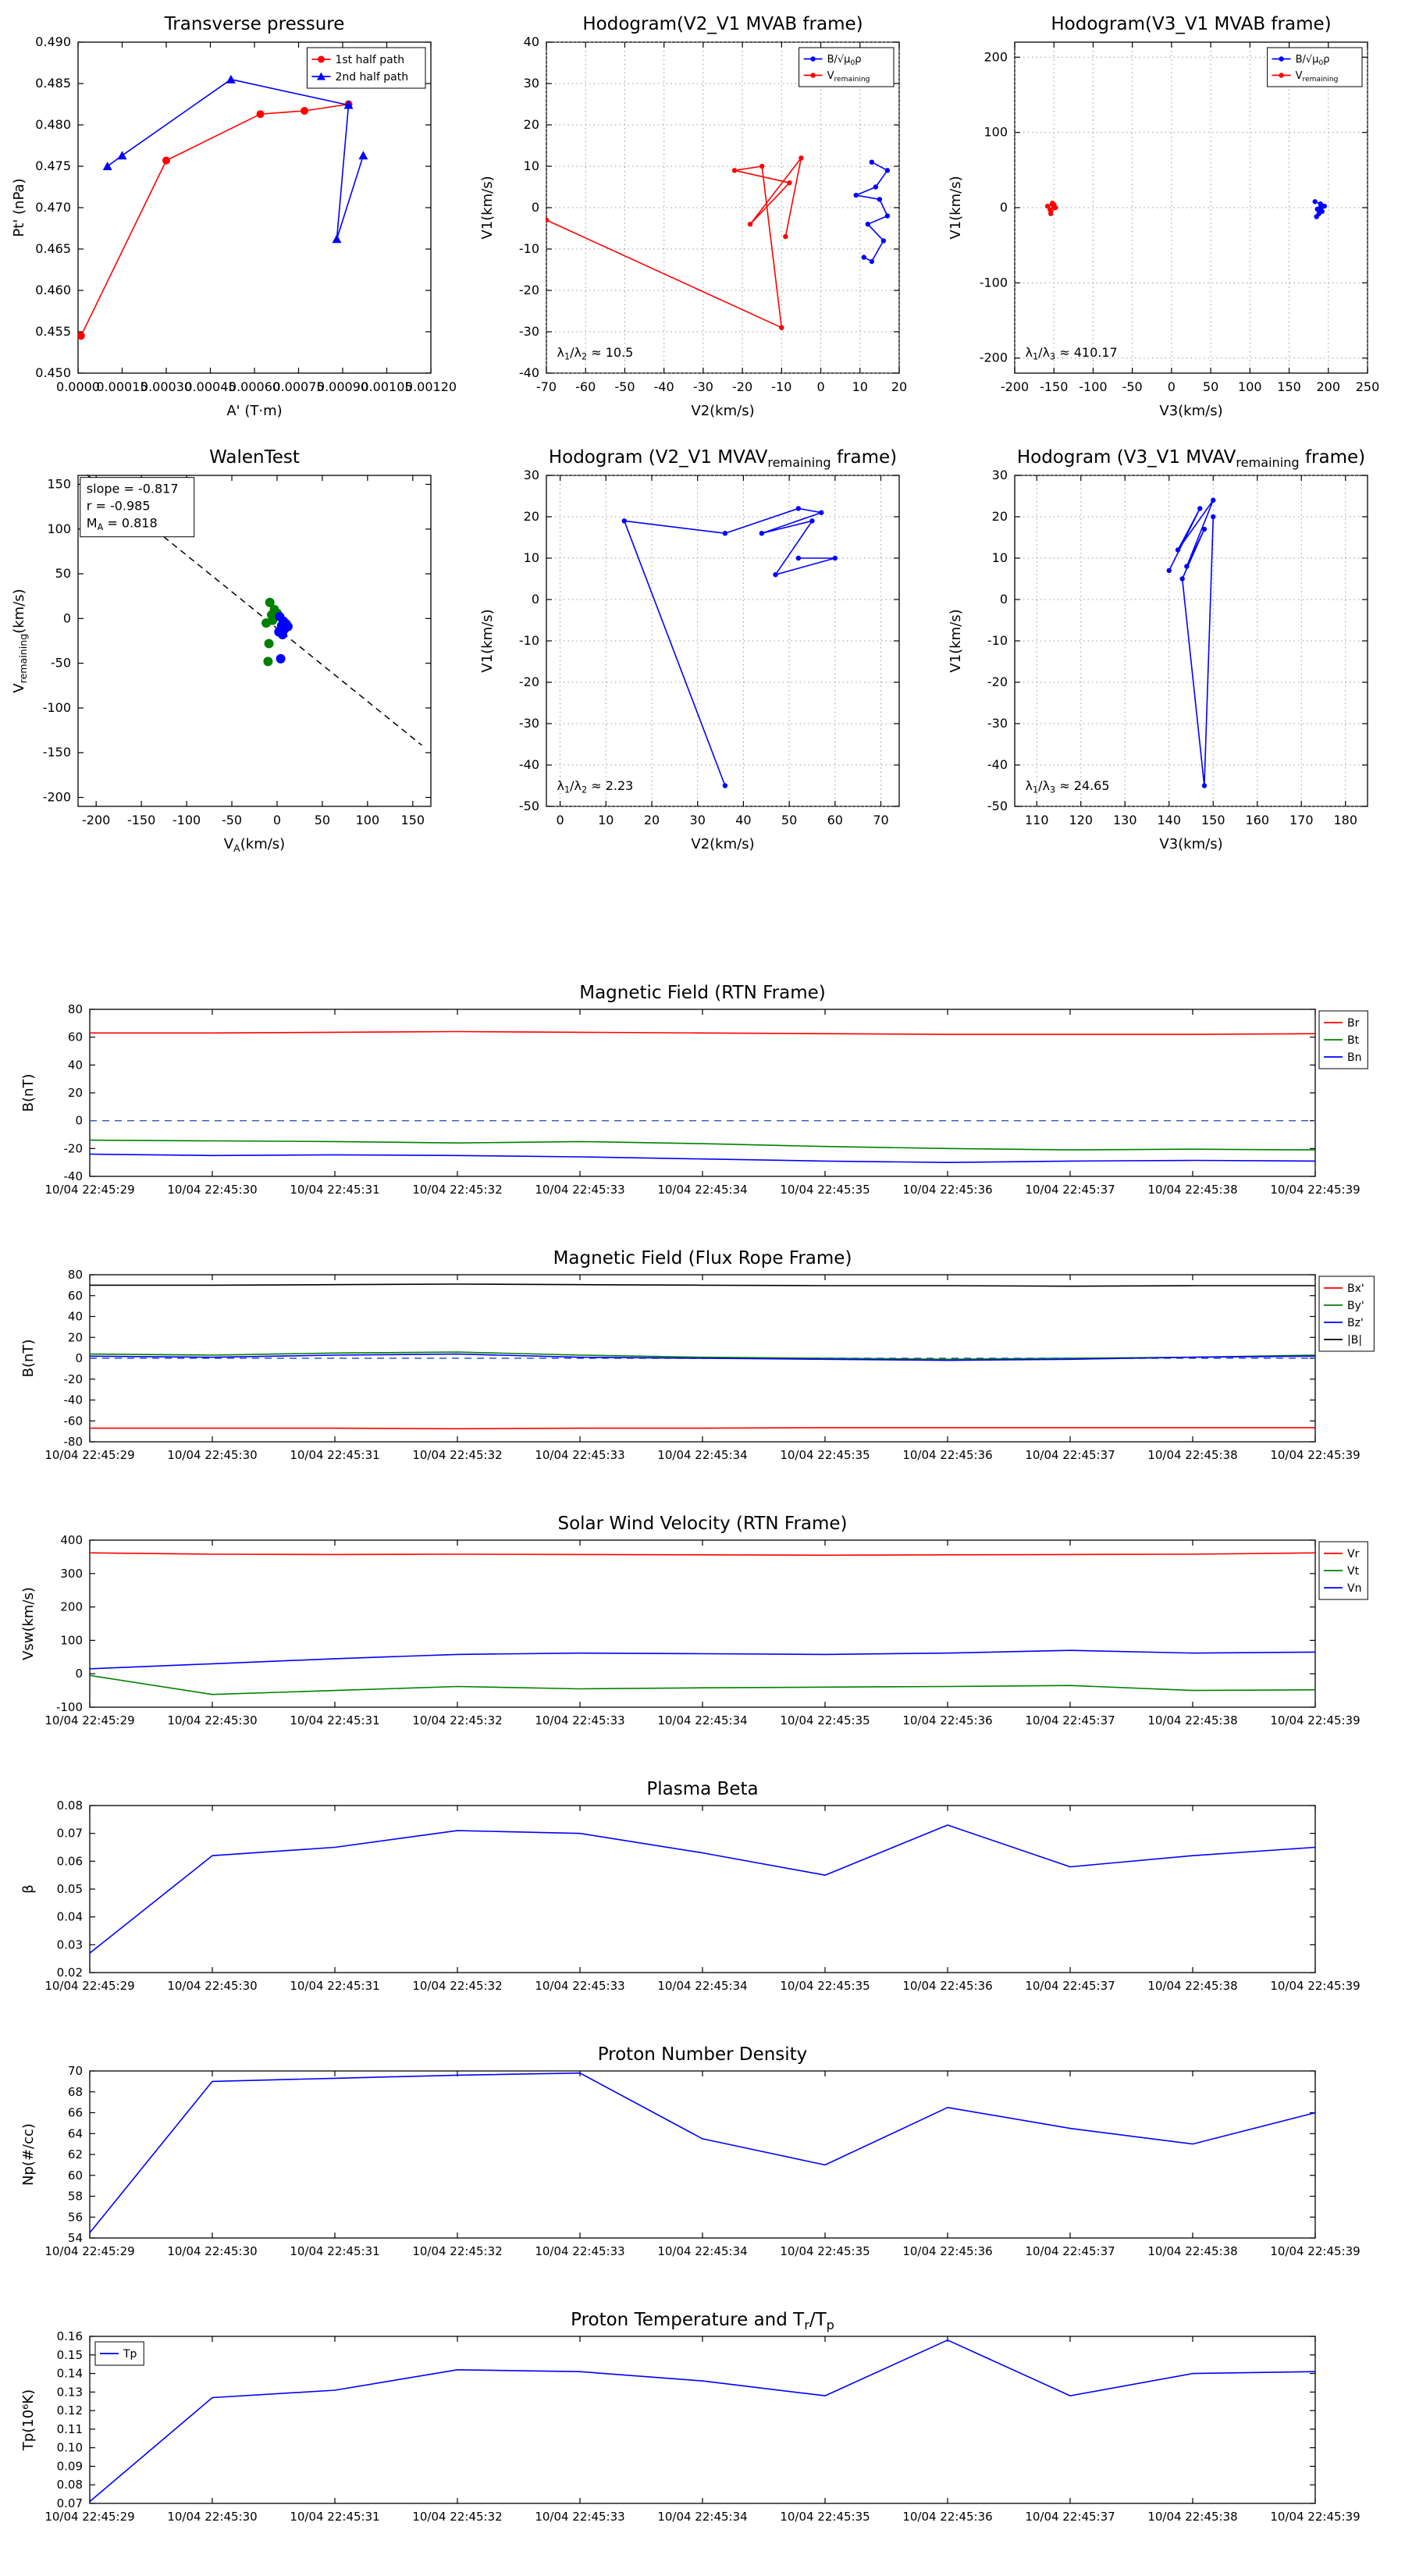 The width and height of the screenshot is (1405, 2576). What do you see at coordinates (70, 1917) in the screenshot?
I see `svg-text: 0.04` at bounding box center [70, 1917].